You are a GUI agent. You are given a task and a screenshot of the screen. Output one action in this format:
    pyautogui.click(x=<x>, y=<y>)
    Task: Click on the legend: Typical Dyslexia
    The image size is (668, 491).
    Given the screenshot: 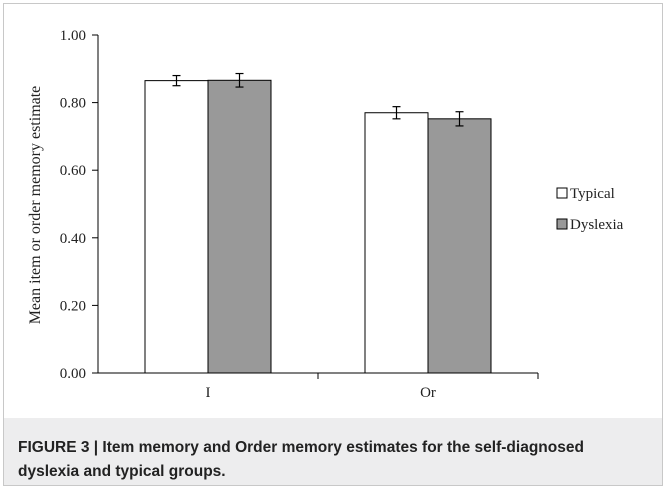 What is the action you would take?
    pyautogui.click(x=590, y=209)
    